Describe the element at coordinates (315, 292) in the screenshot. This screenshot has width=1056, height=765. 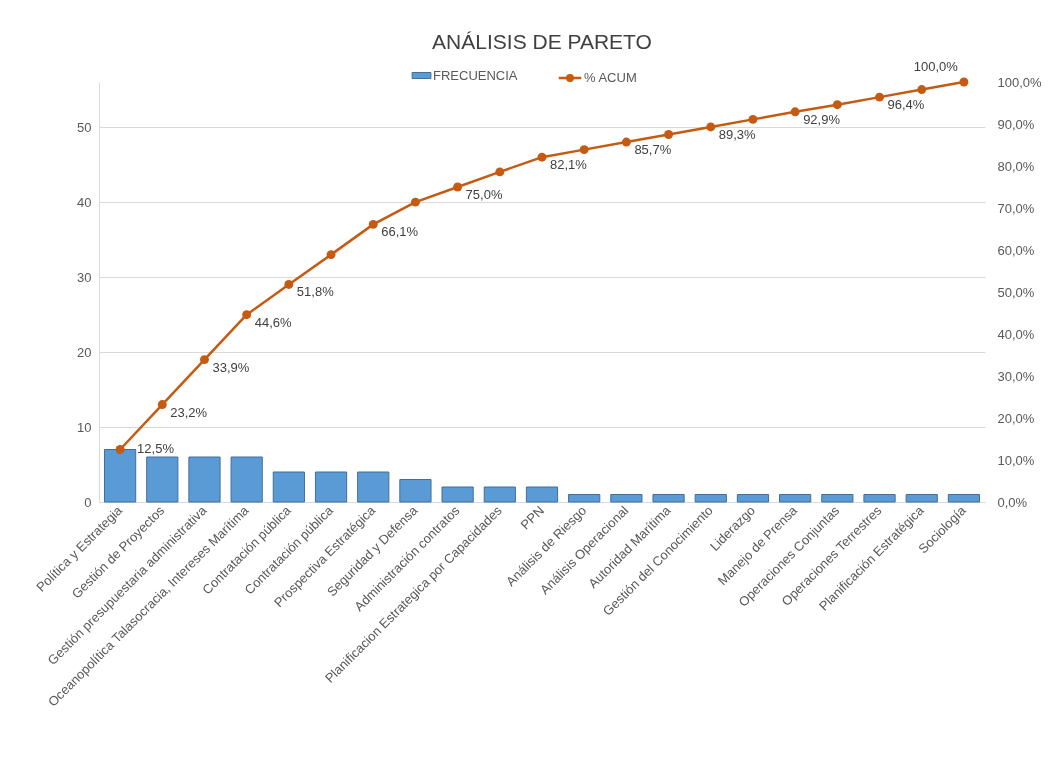
I see `data-label: 51,8%` at that location.